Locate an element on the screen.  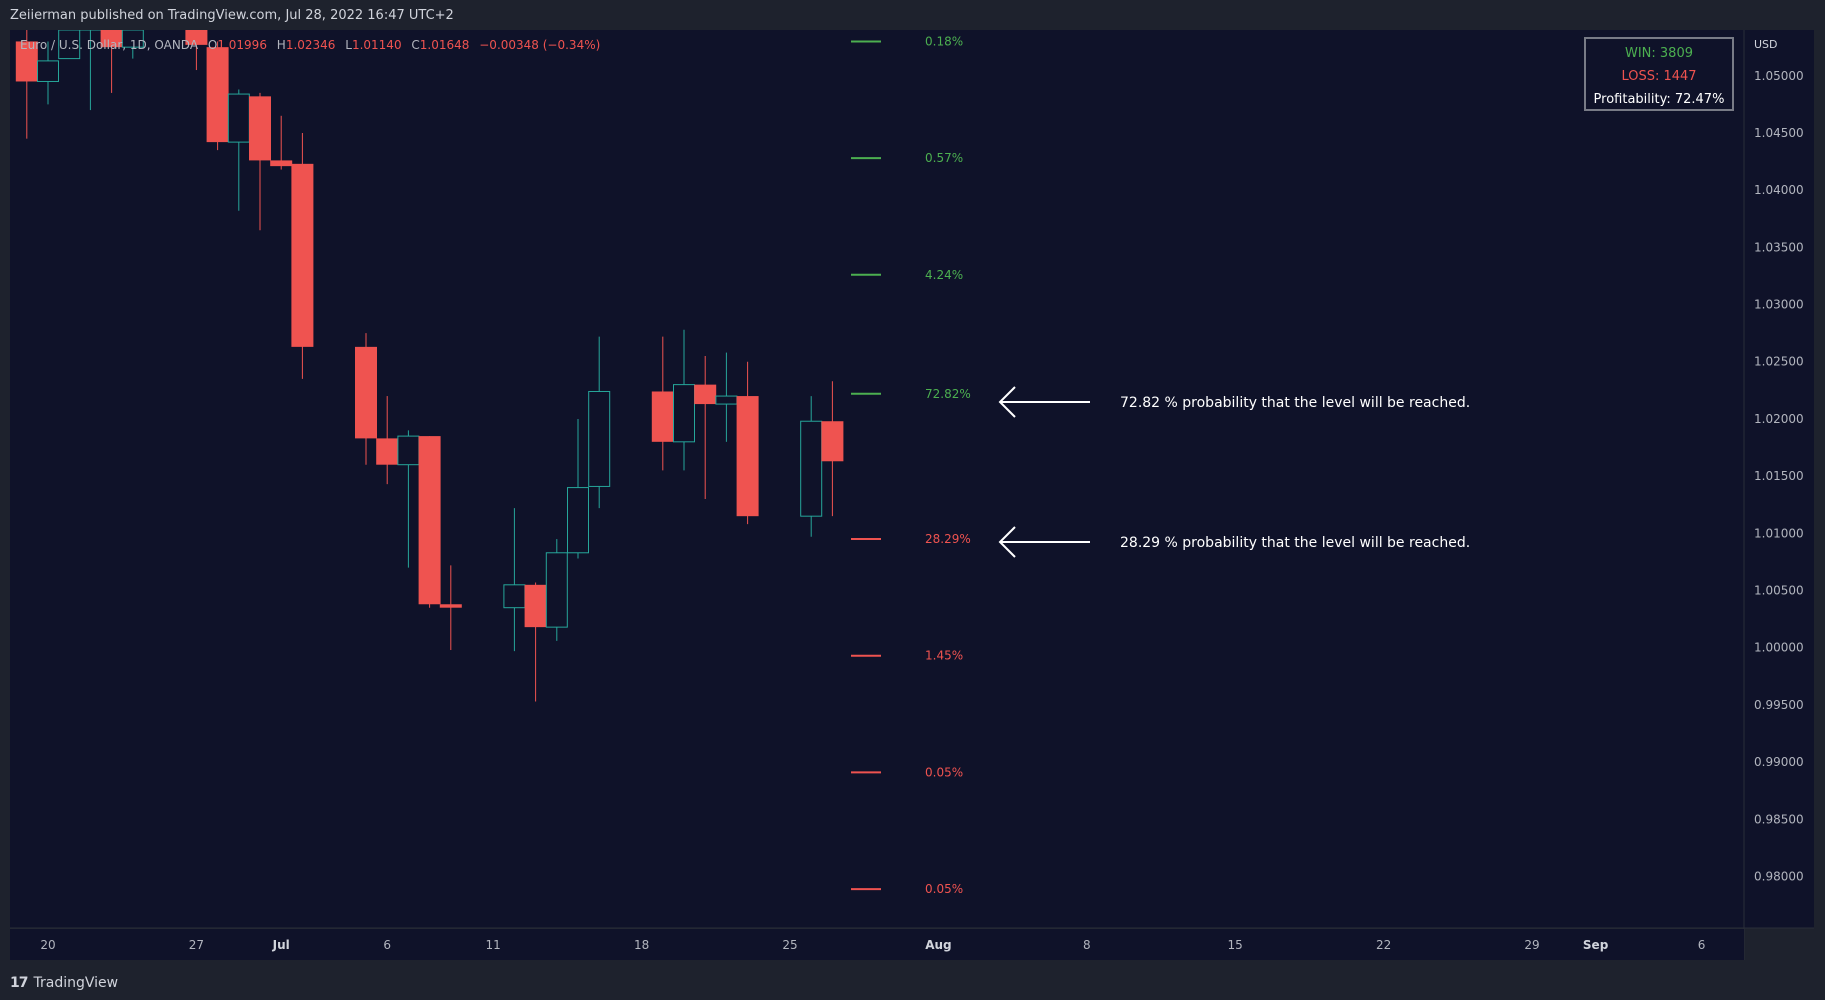
price-tick: 1.05000 is located at coordinates (1779, 76).